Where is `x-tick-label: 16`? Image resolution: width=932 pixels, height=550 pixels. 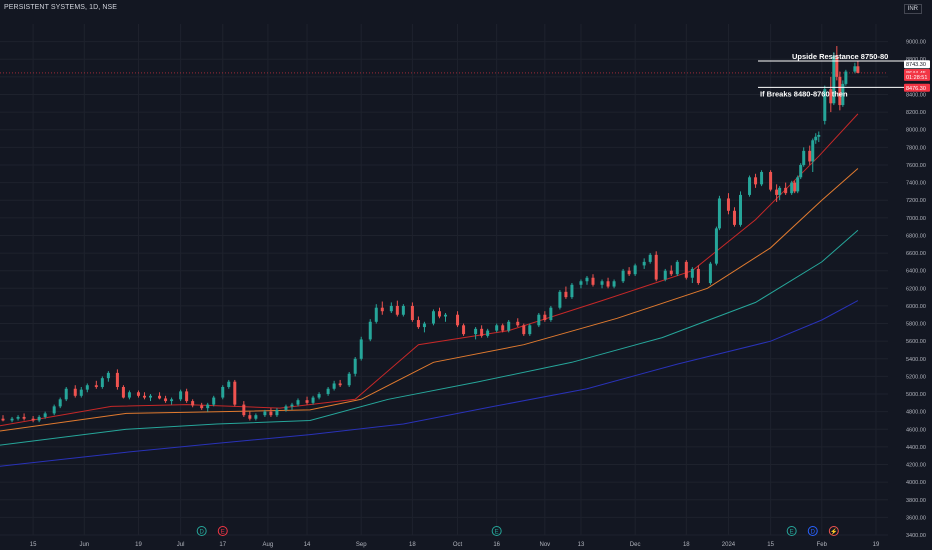
x-tick-label: 16 is located at coordinates (496, 545).